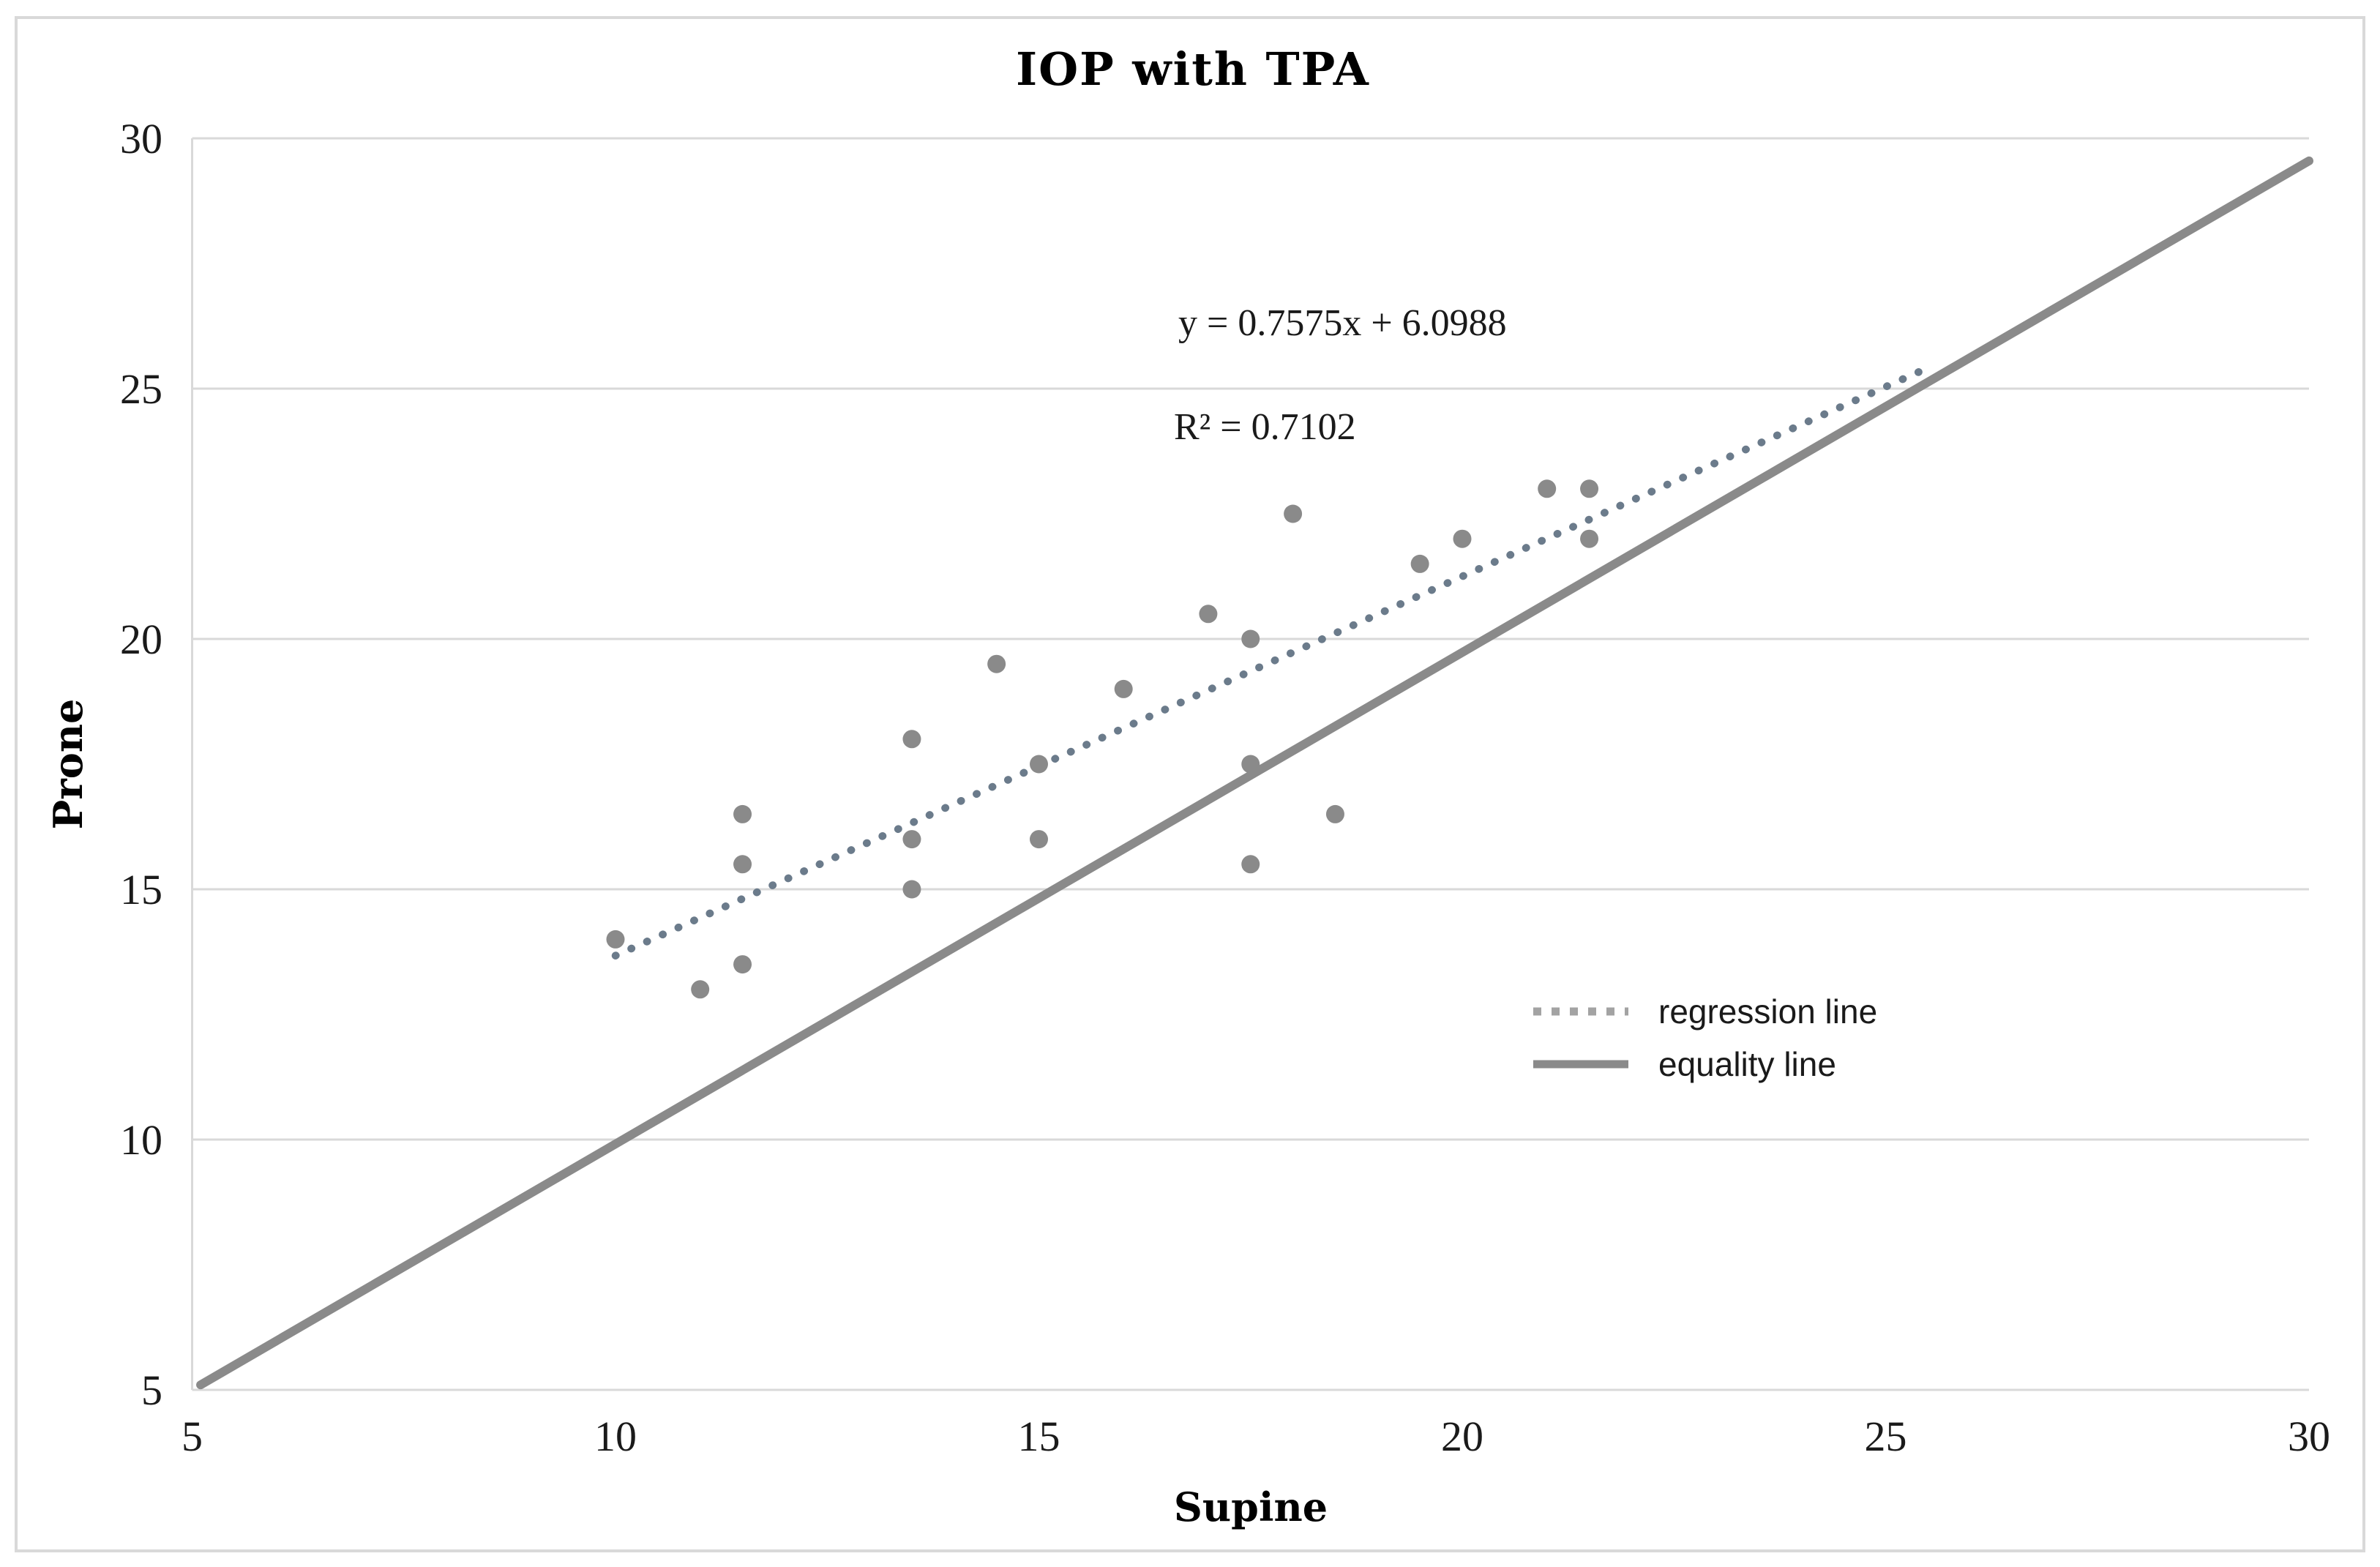  Describe the element at coordinates (1251, 1507) in the screenshot. I see `x-axis-title: Supine` at that location.